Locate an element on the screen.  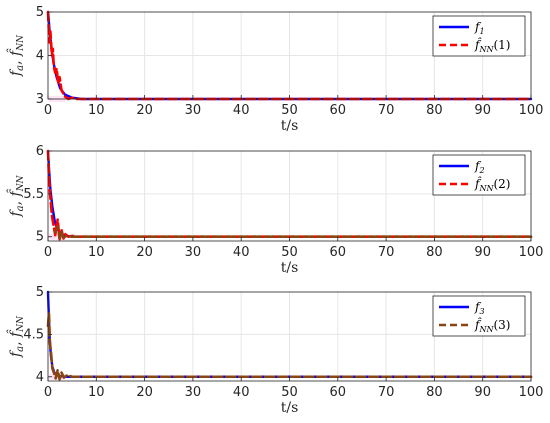
legend-label-1: f3 is located at coordinates (479, 308).